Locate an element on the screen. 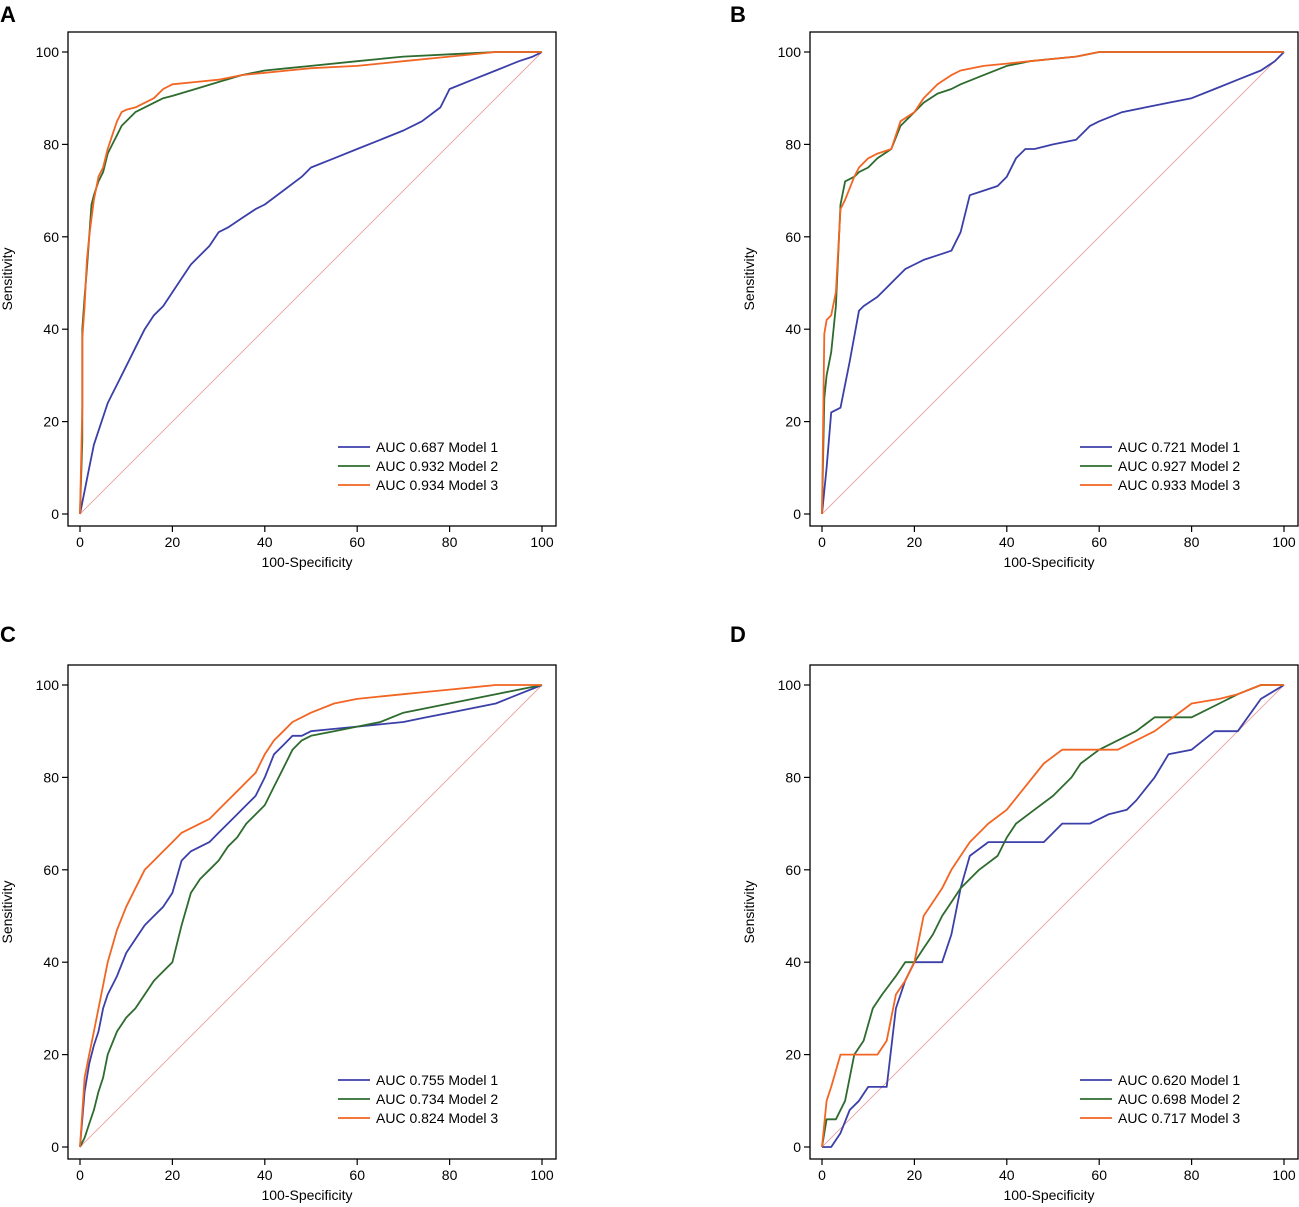  legend-entry-model-1: AUC 0.687 Model 1 is located at coordinates (437, 447).